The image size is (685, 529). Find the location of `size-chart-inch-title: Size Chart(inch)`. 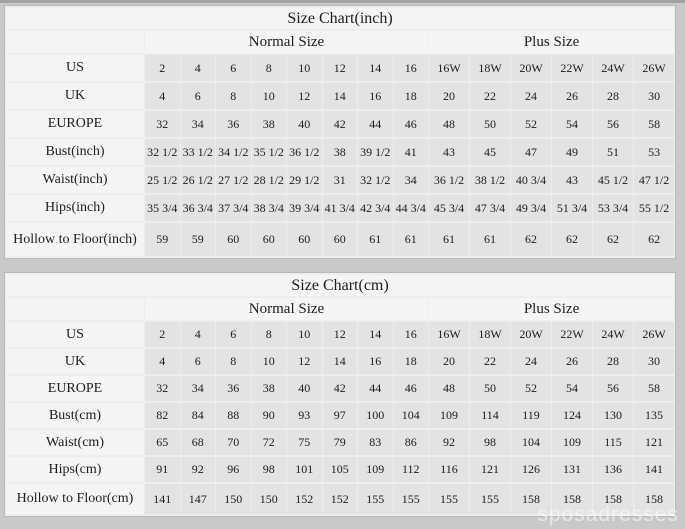

size-chart-inch-title: Size Chart(inch) is located at coordinates (340, 18).